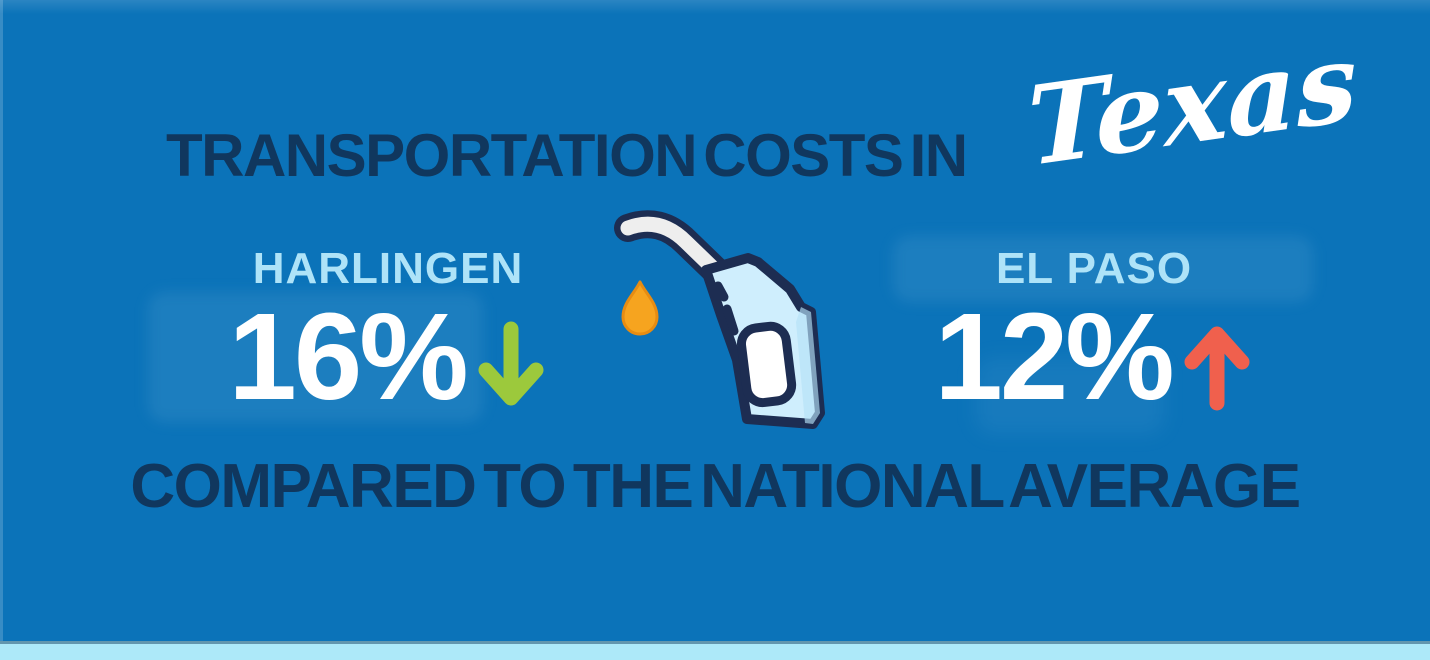  What do you see at coordinates (1, 330) in the screenshot?
I see `left-edge-highlight` at bounding box center [1, 330].